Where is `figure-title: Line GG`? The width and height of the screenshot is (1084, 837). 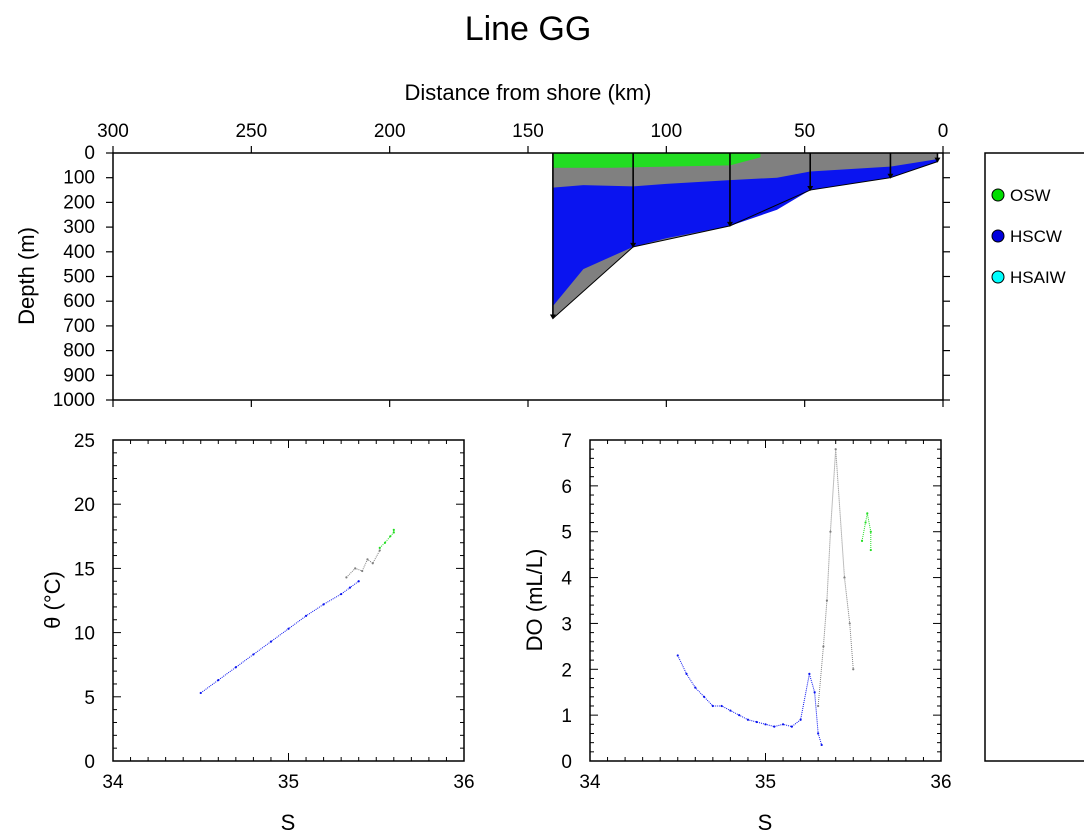 figure-title: Line GG is located at coordinates (528, 29).